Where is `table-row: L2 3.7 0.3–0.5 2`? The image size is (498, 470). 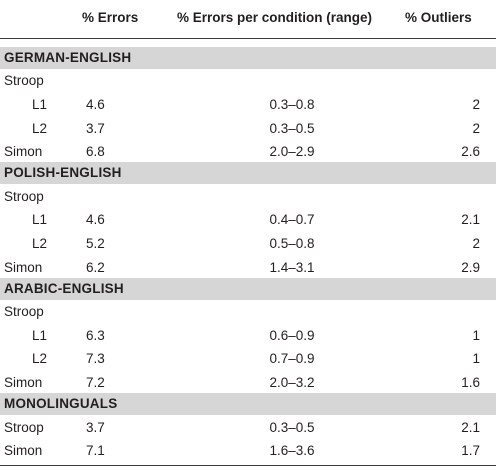
table-row: L2 3.7 0.3–0.5 2 is located at coordinates (248, 129).